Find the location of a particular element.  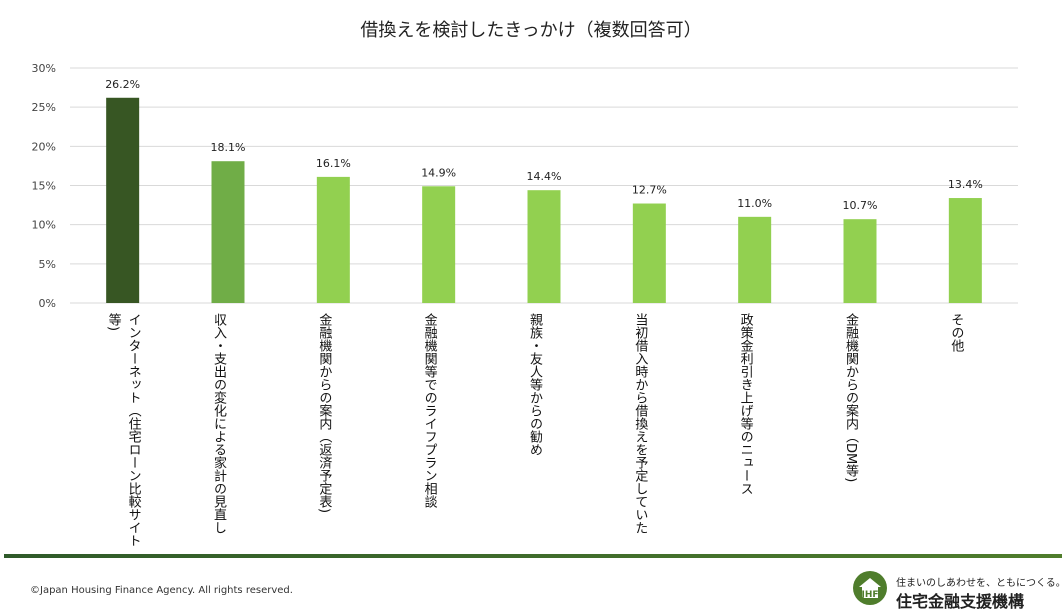

y-tick-label: 20% is located at coordinates (44, 146).